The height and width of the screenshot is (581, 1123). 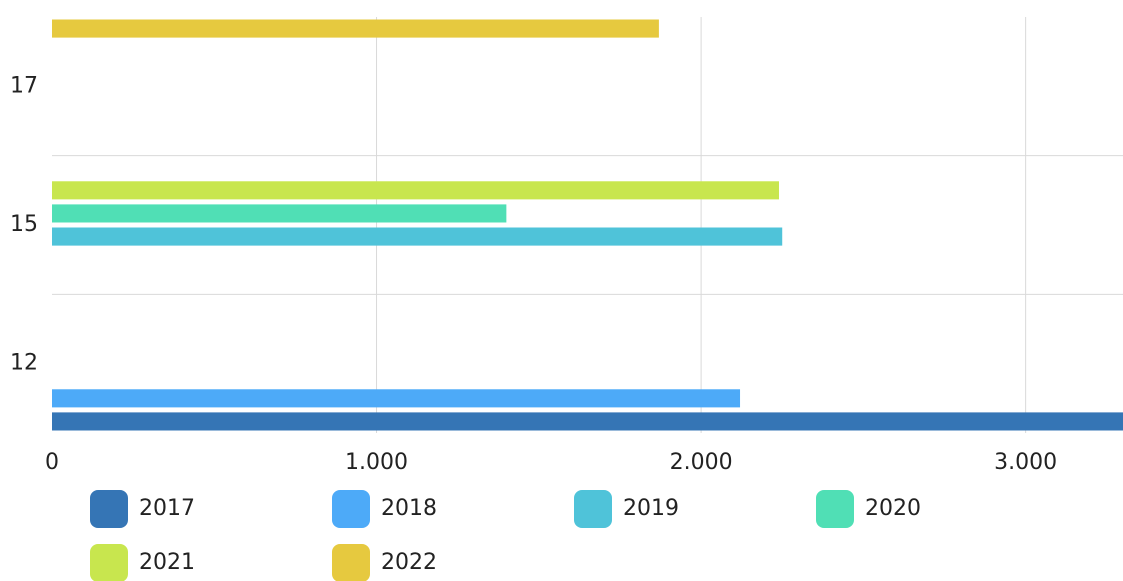 I want to click on legend-label: 2022, so click(x=409, y=562).